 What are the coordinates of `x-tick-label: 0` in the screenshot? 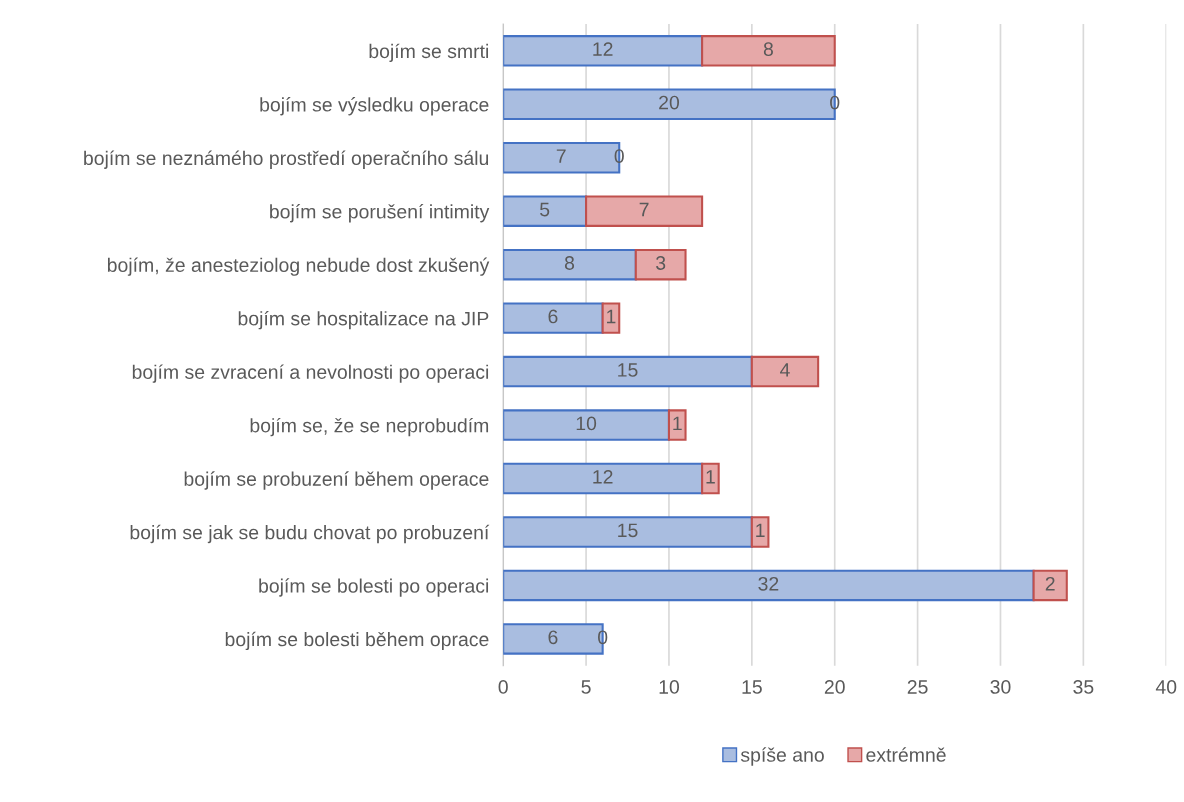 It's located at (503, 687).